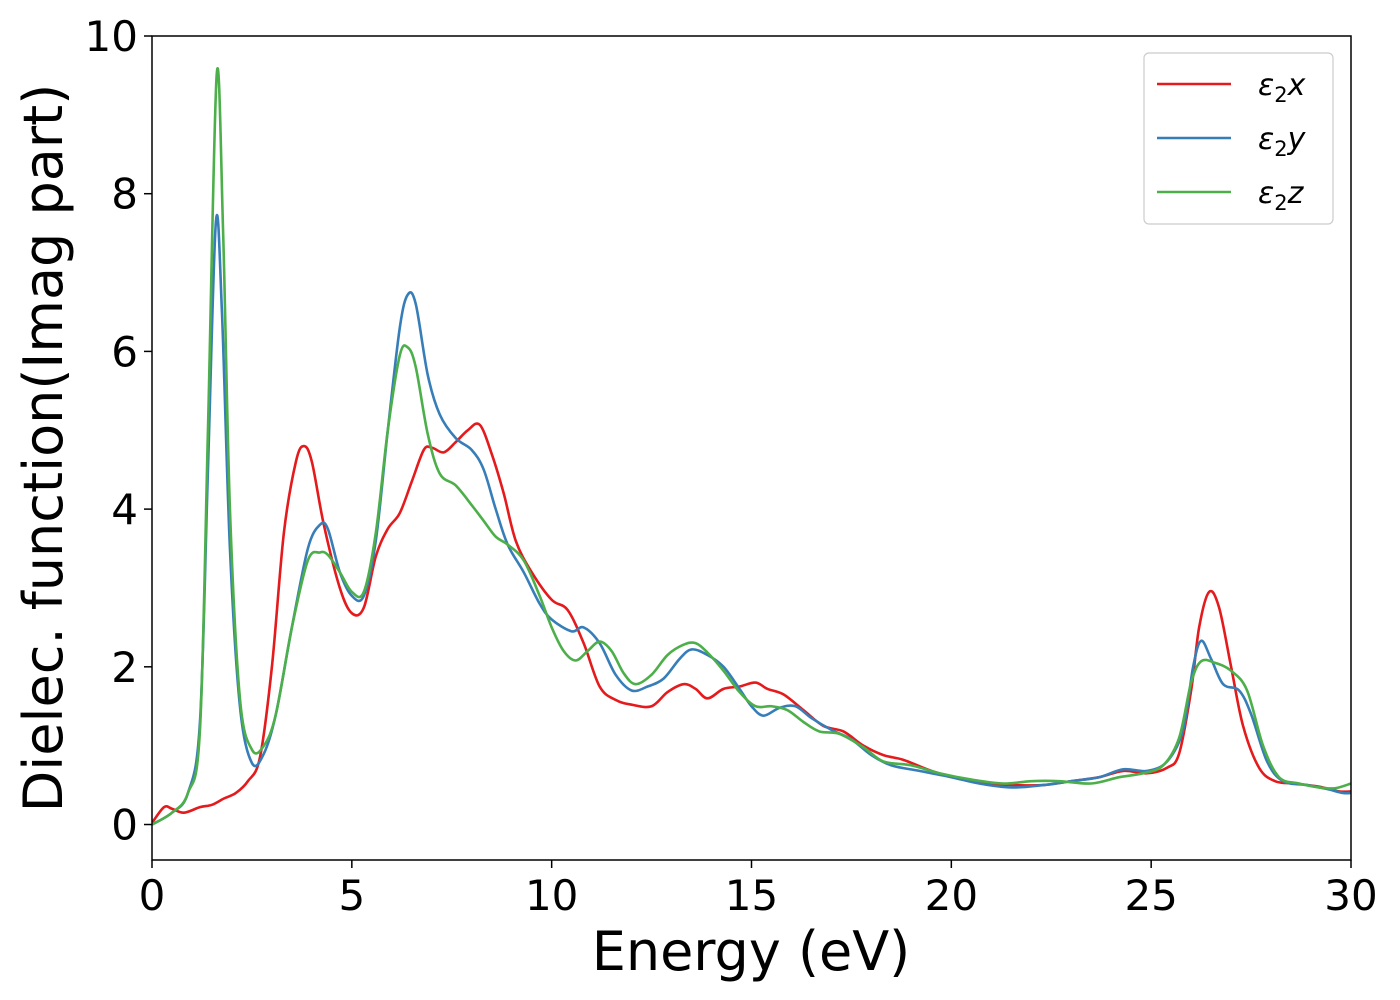 The width and height of the screenshot is (1400, 1000). What do you see at coordinates (1232, 141) in the screenshot?
I see `legend-item-y: ε2y` at bounding box center [1232, 141].